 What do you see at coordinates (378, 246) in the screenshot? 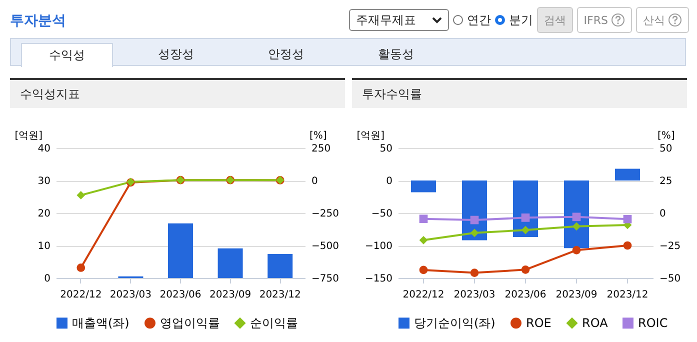
I see `y-tick-label: −100` at bounding box center [378, 246].